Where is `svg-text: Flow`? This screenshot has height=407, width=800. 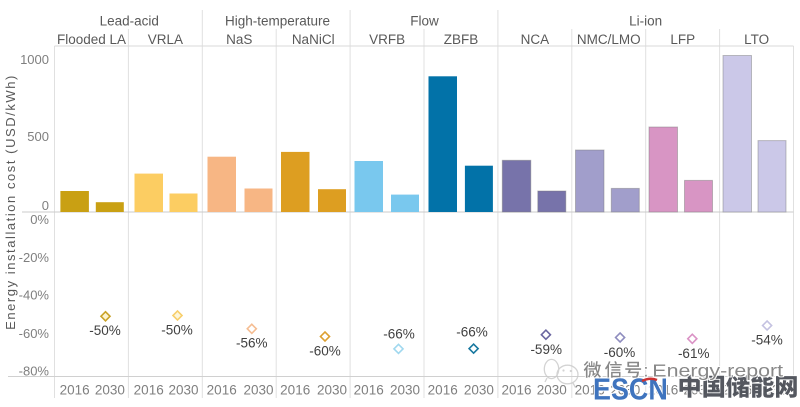
svg-text: Flow is located at coordinates (424, 21).